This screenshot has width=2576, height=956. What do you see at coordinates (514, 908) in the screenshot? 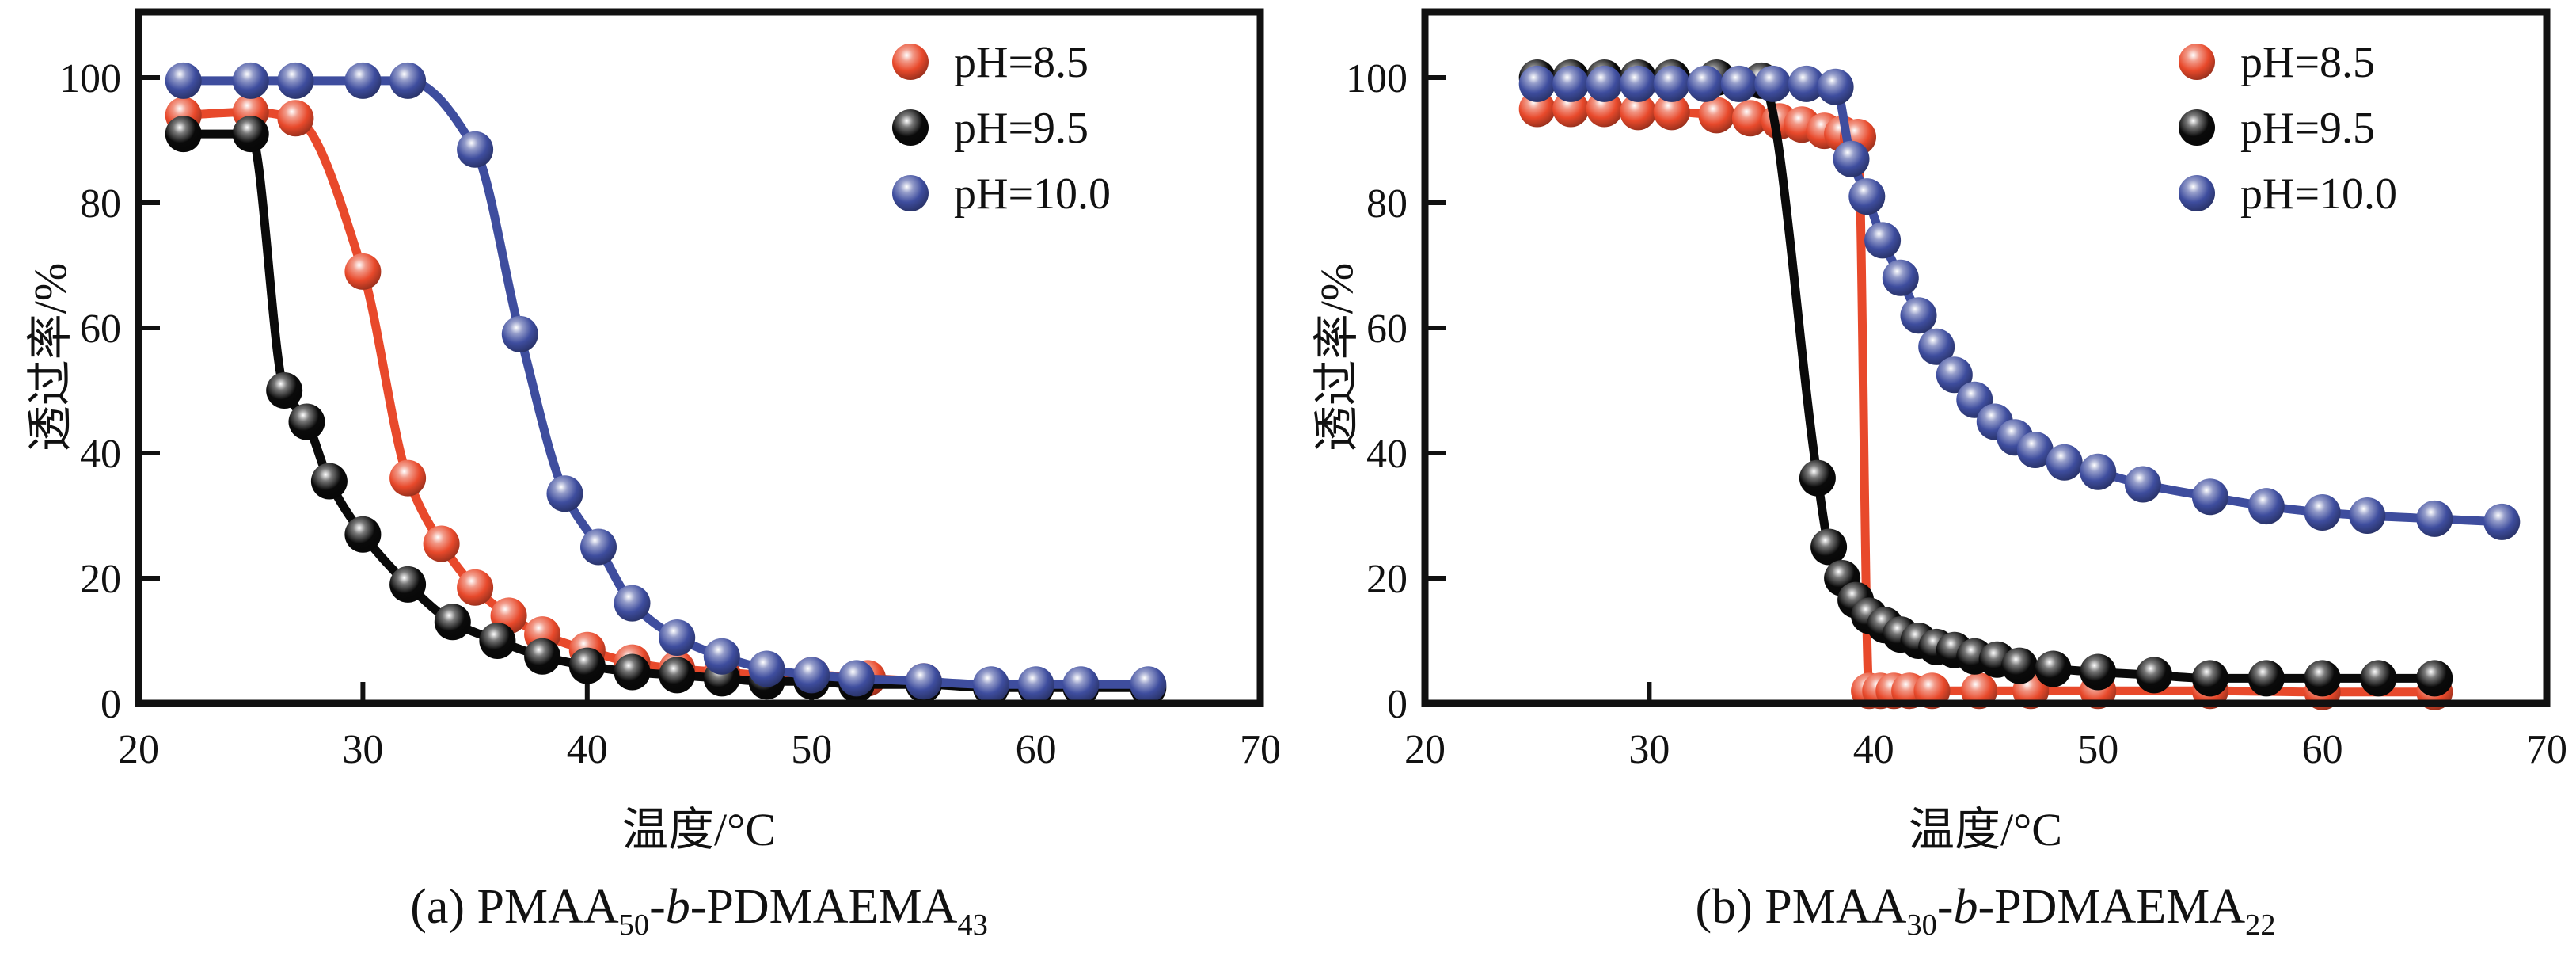
I see `caption-part: (a) PMAA` at bounding box center [514, 908].